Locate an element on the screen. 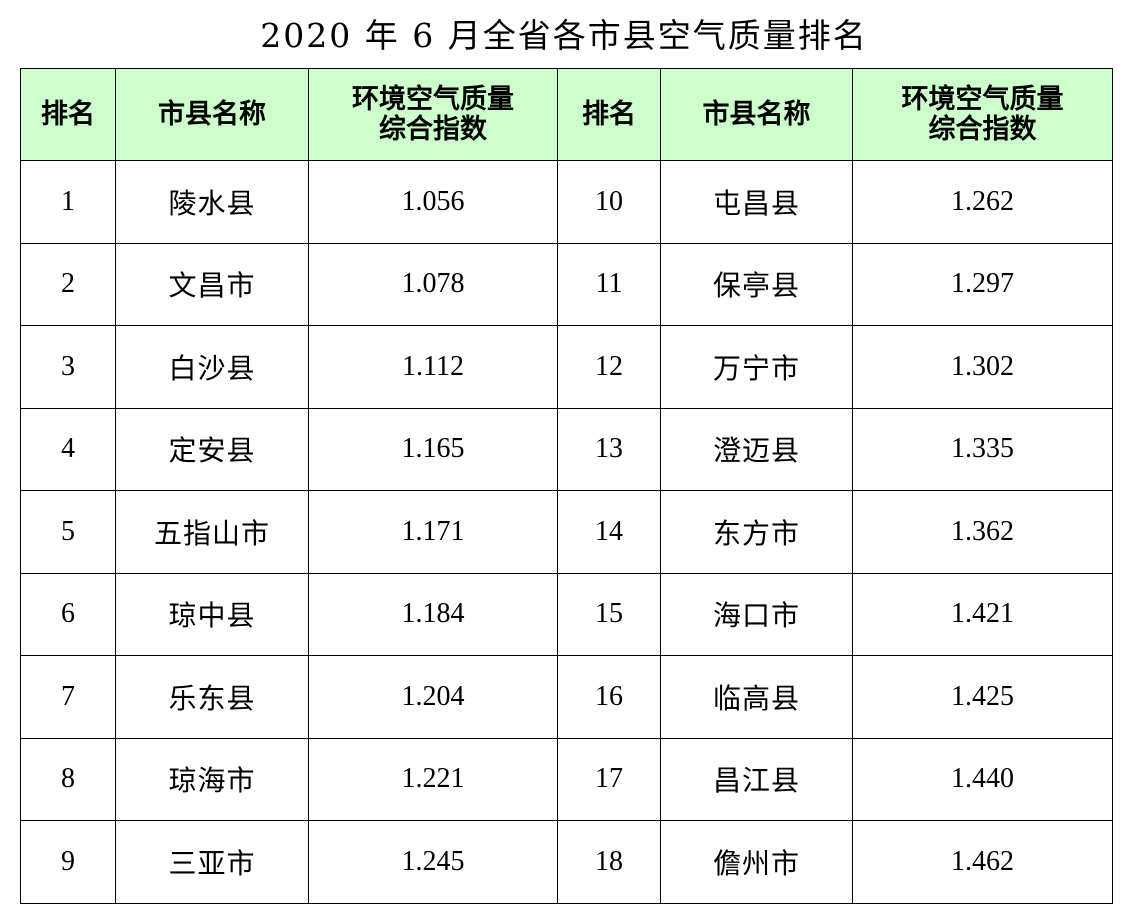 Image resolution: width=1128 pixels, height=918 pixels. rank-cell: 15 is located at coordinates (609, 614).